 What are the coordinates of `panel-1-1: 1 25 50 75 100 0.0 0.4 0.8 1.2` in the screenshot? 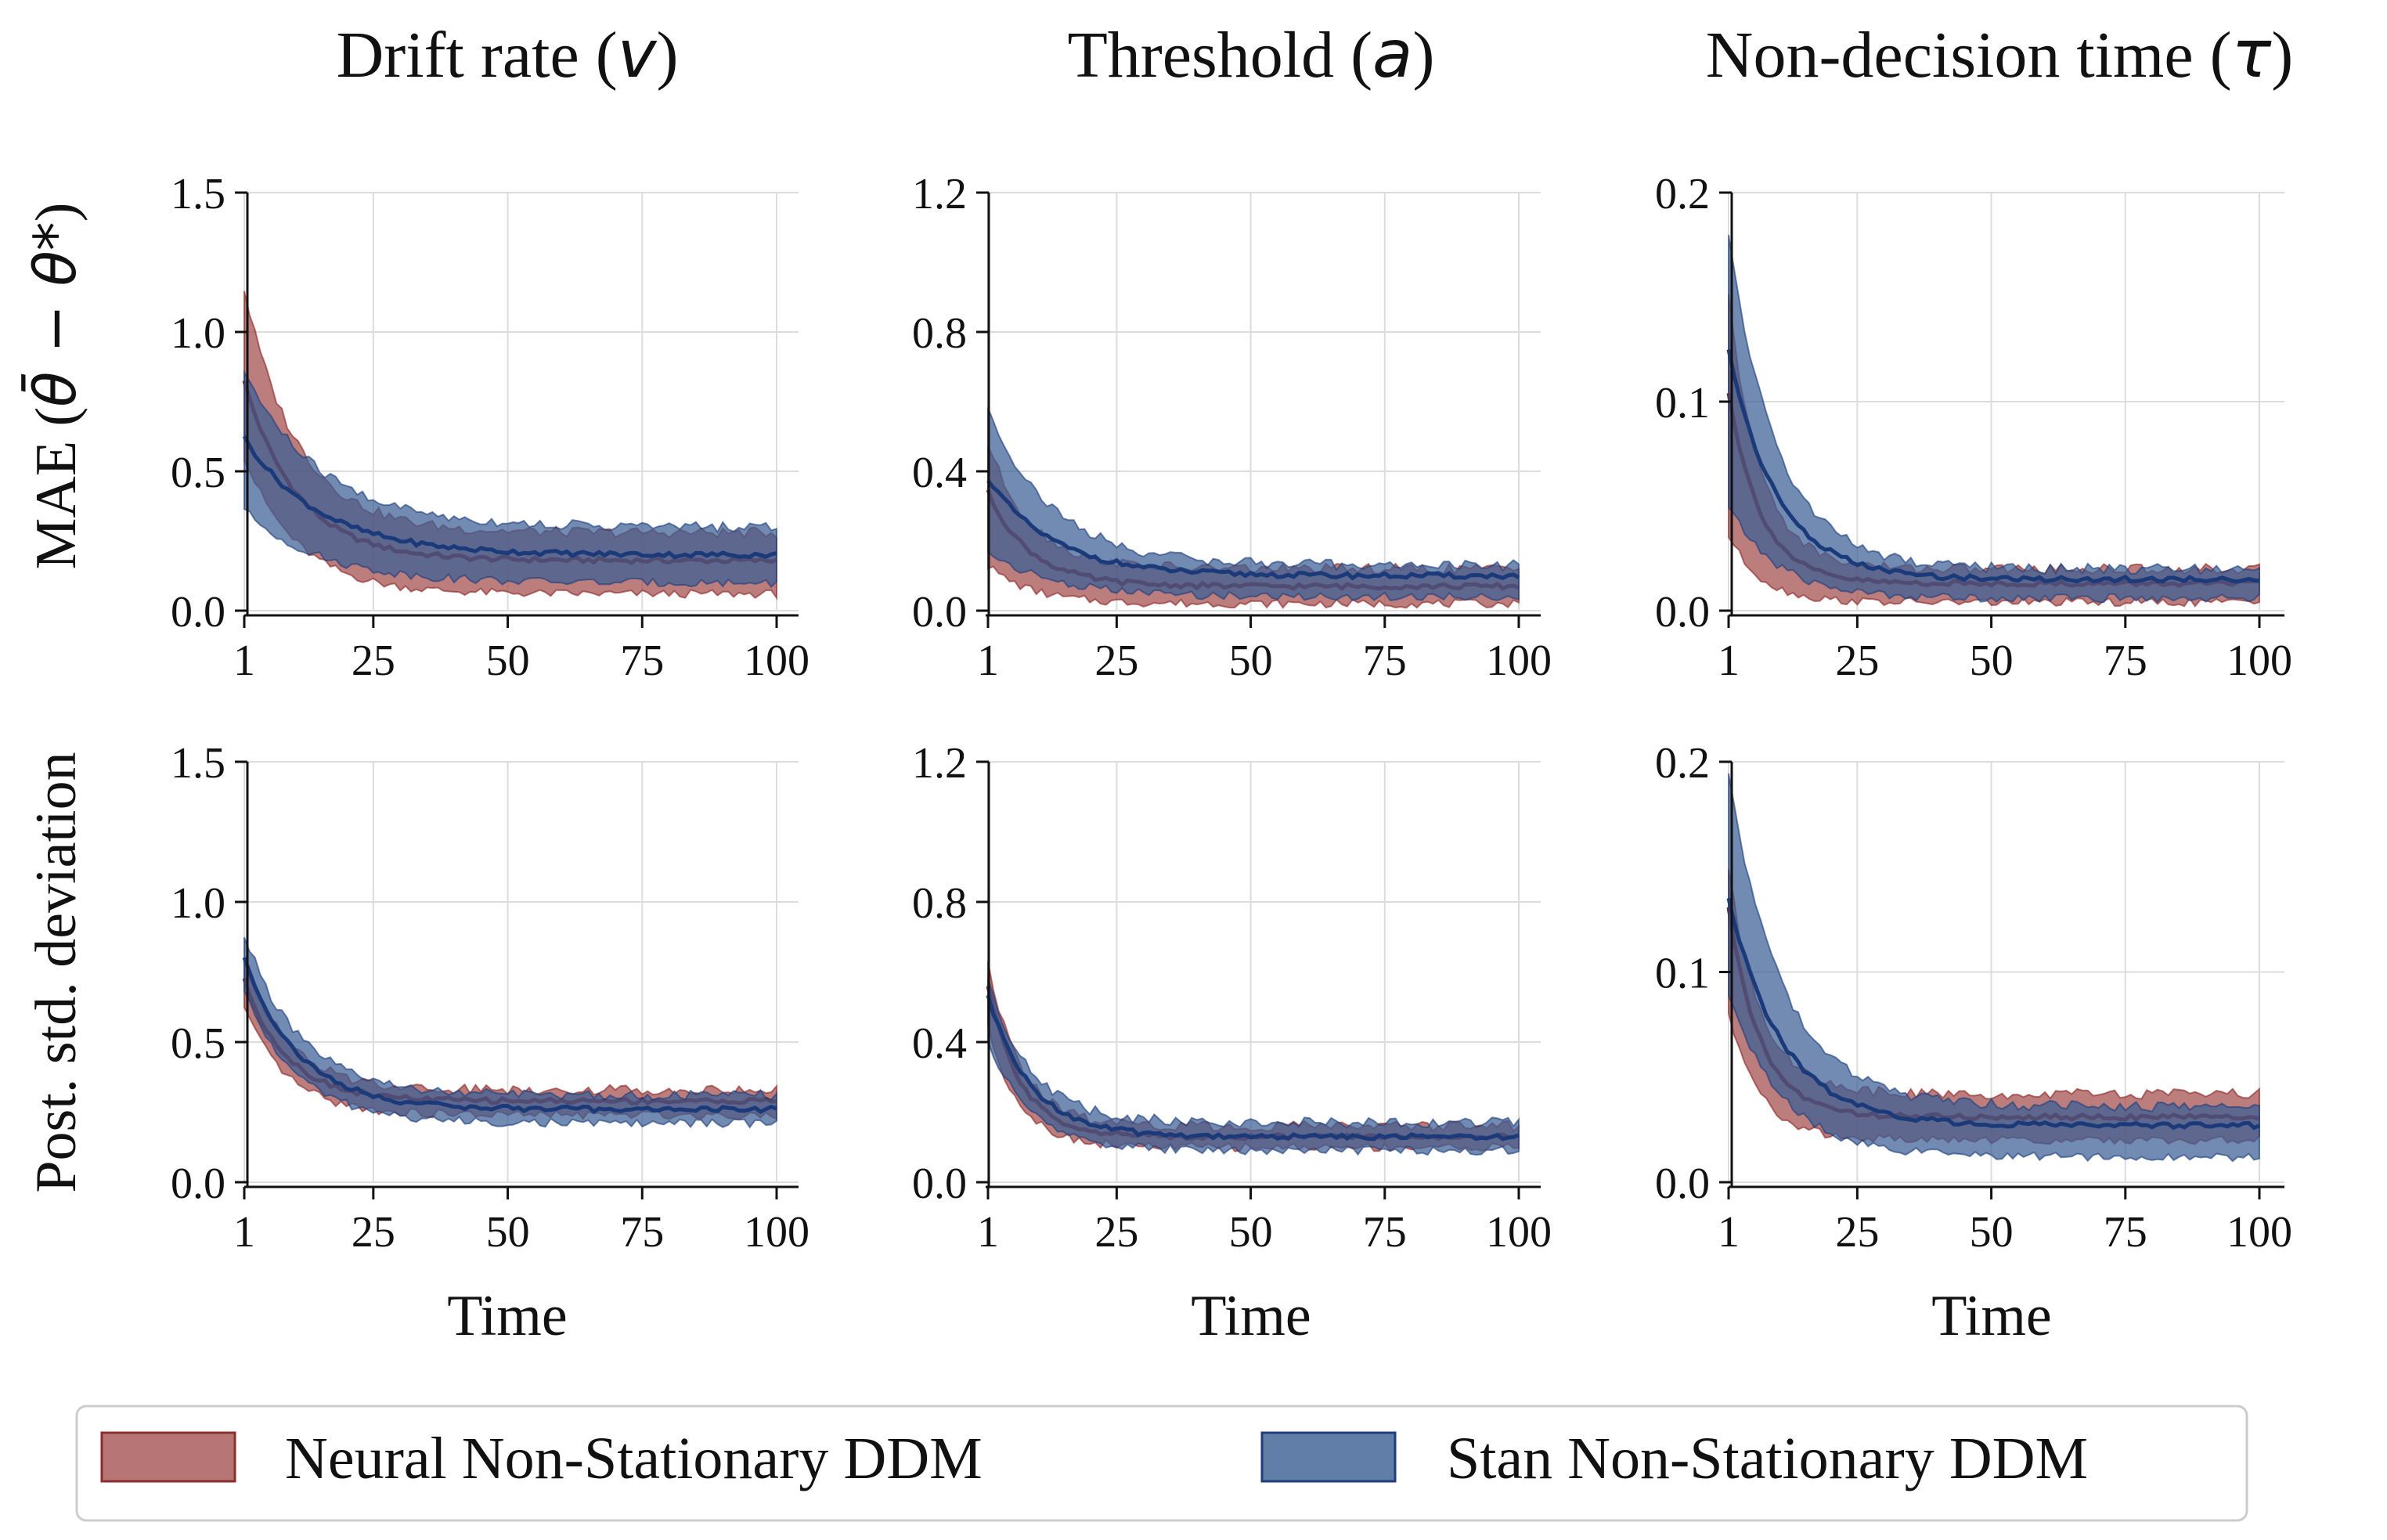 It's located at (1232, 998).